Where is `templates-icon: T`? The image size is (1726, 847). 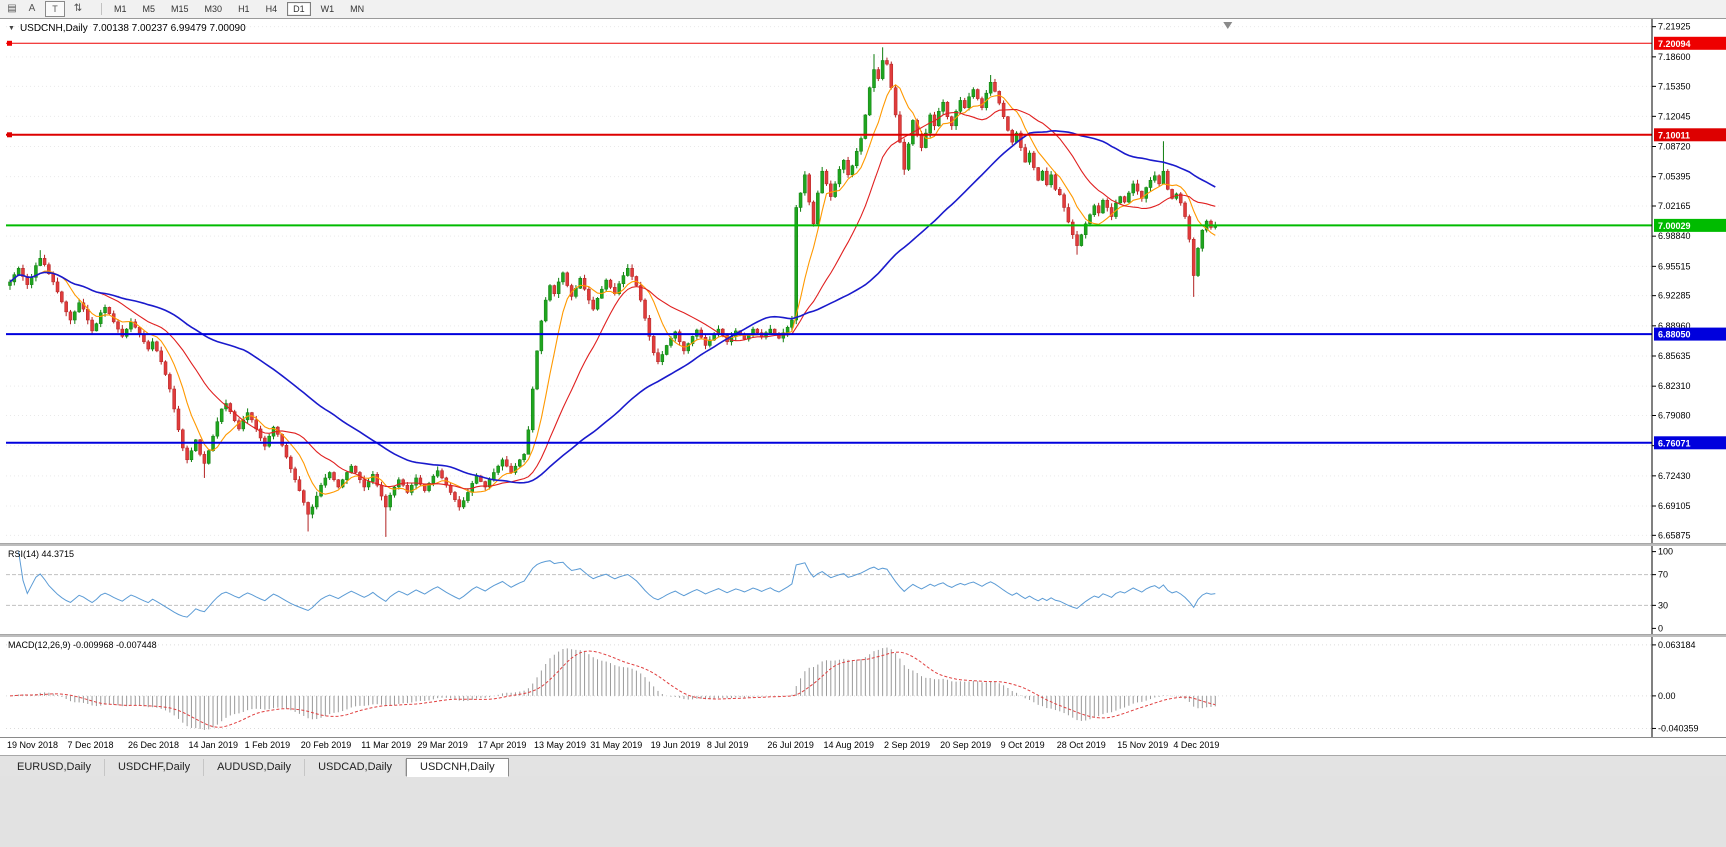
templates-icon: T is located at coordinates (55, 9).